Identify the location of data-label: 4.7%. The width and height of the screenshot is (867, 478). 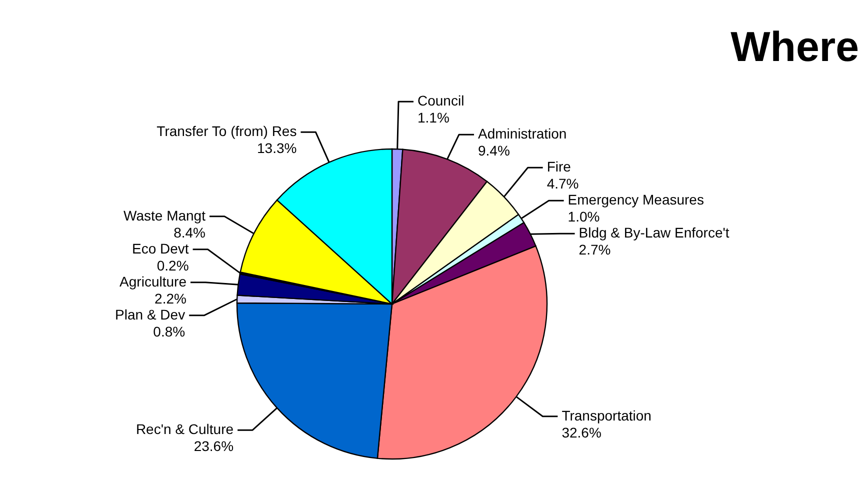
(562, 184).